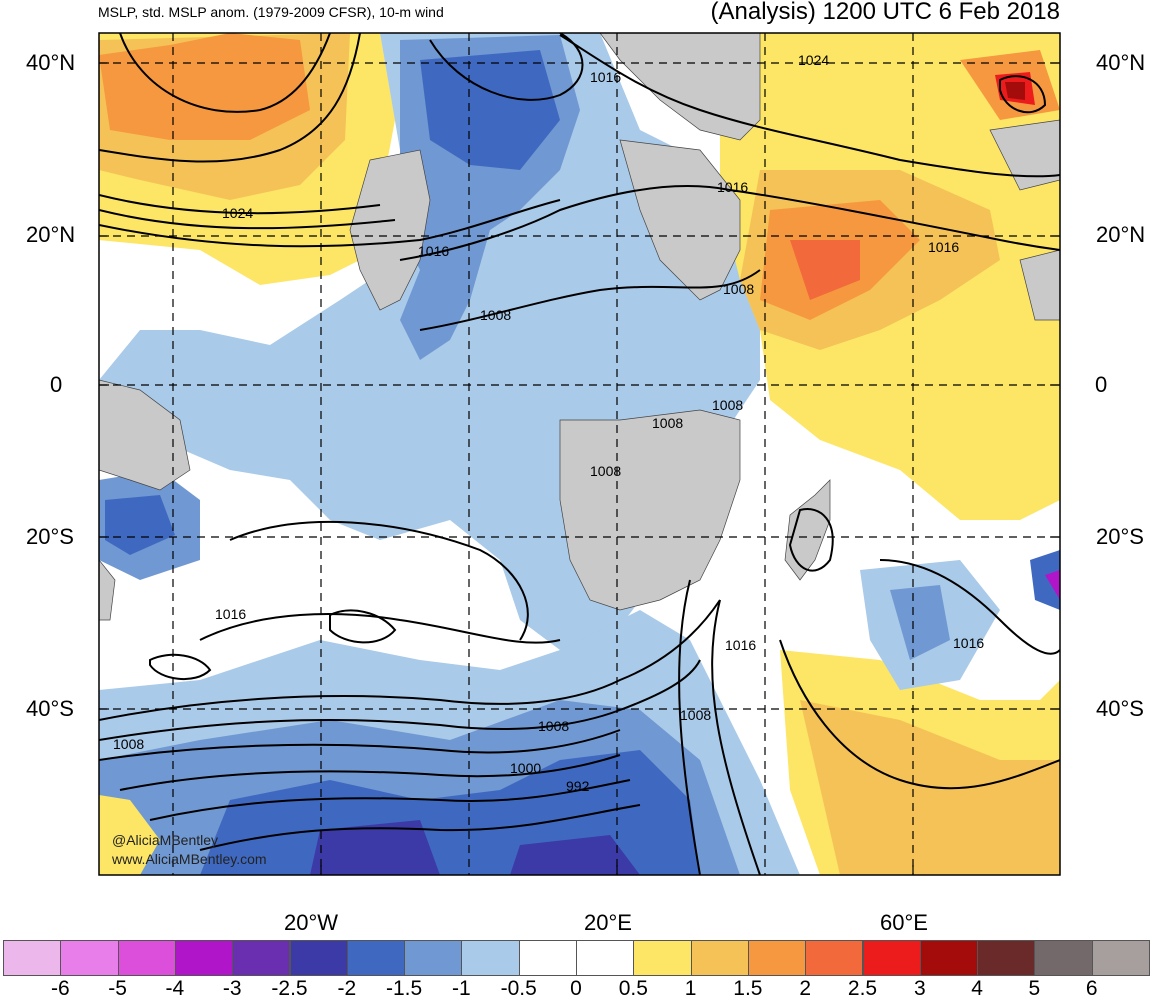 This screenshot has height=1001, width=1160. I want to click on colorbar-label: -4, so click(175, 988).